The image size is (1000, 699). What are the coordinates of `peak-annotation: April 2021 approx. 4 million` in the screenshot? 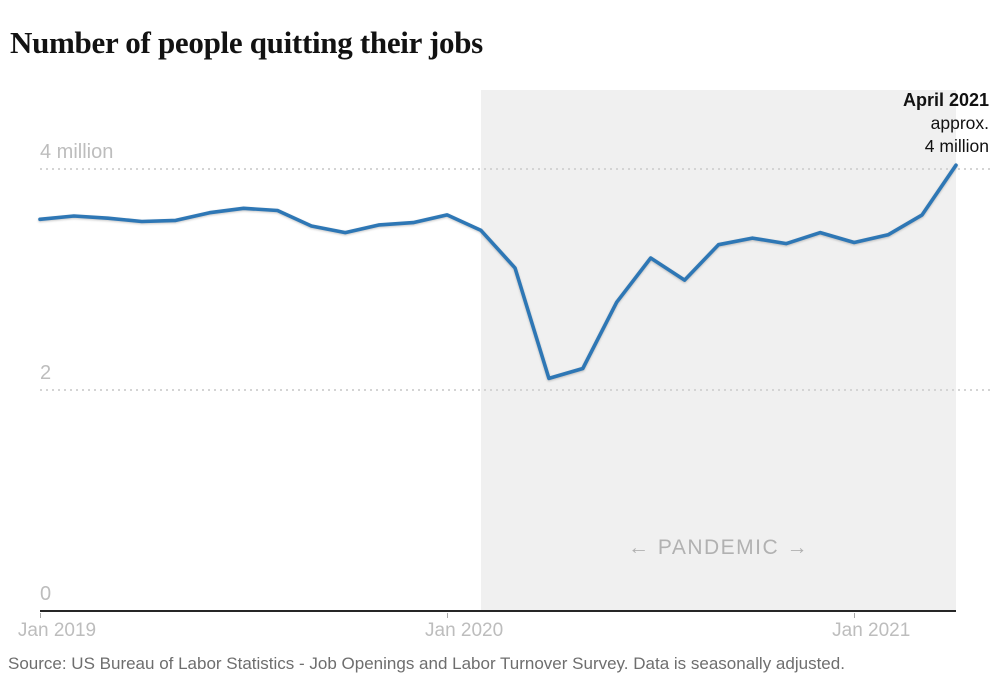 It's located at (946, 123).